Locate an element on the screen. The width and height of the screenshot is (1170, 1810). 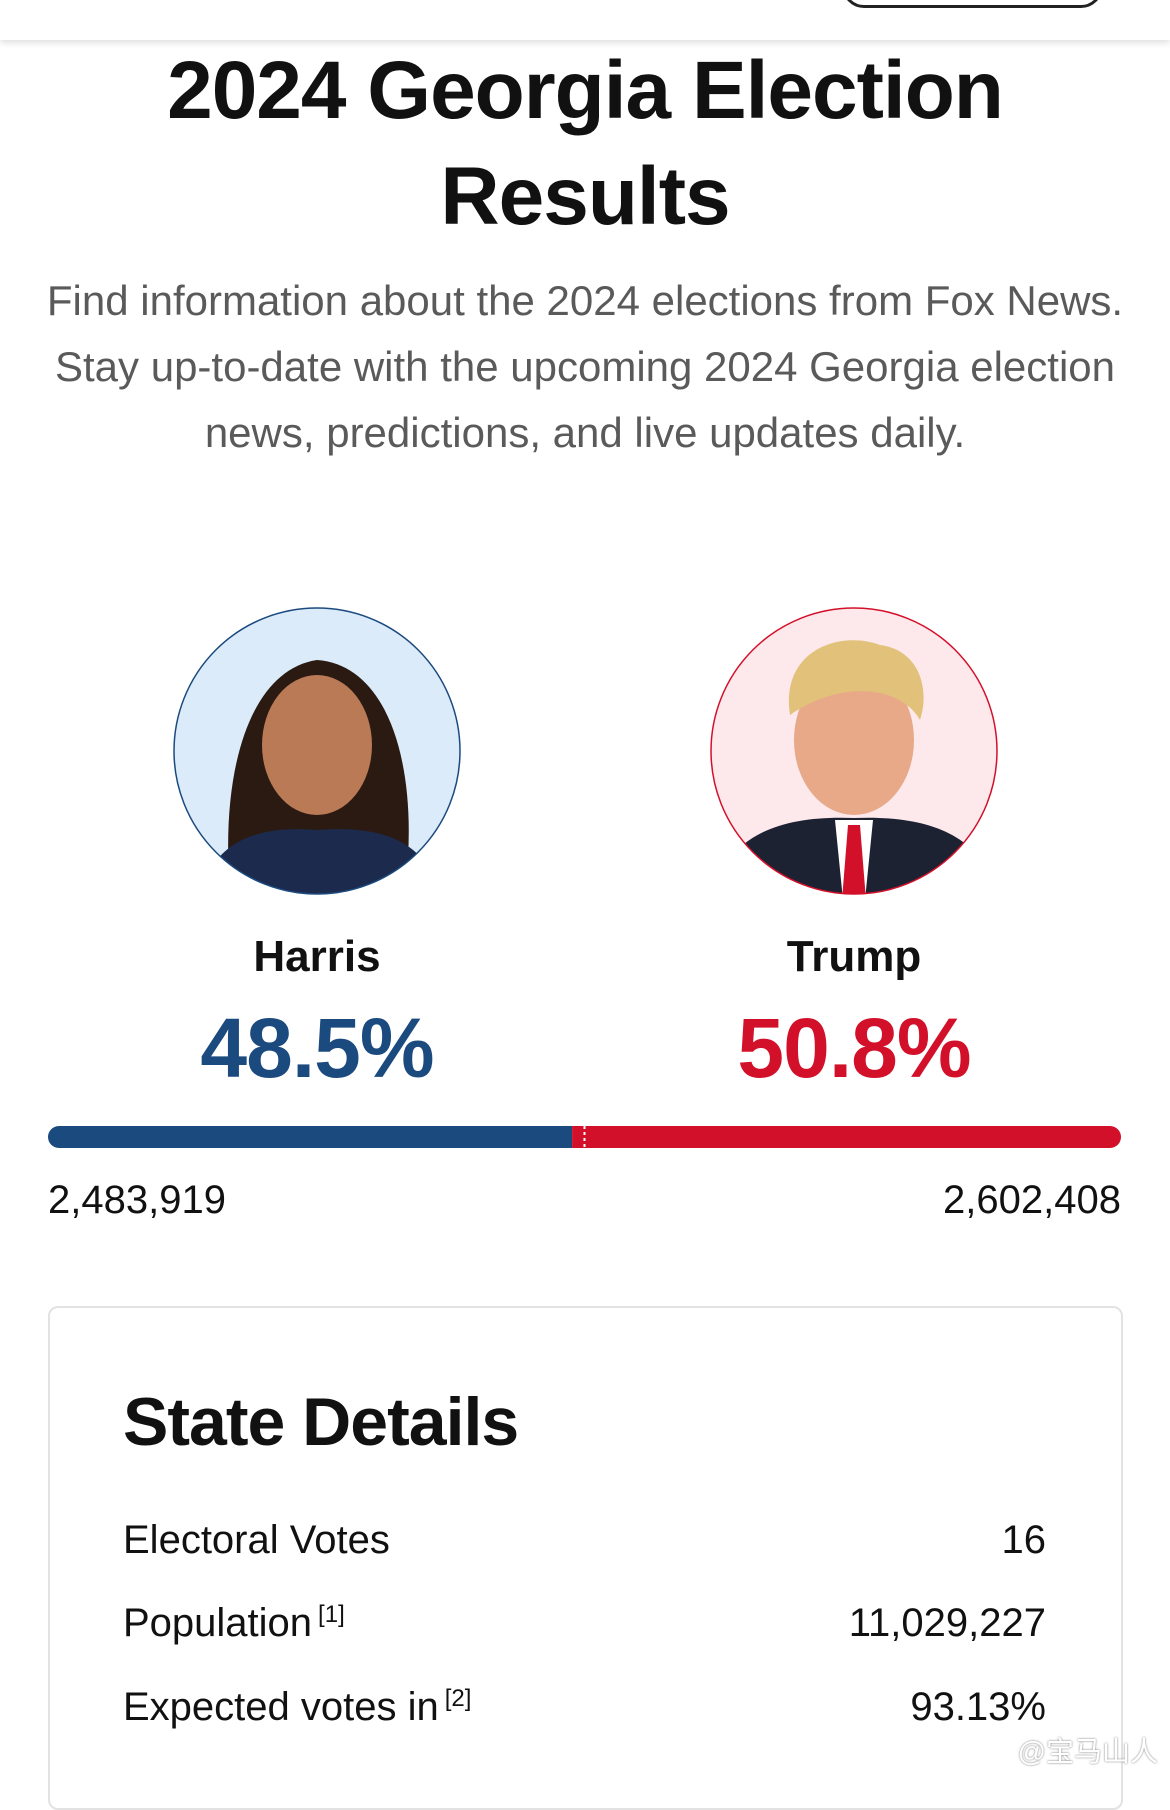
detail-label: Population [1] is located at coordinates (234, 1623).